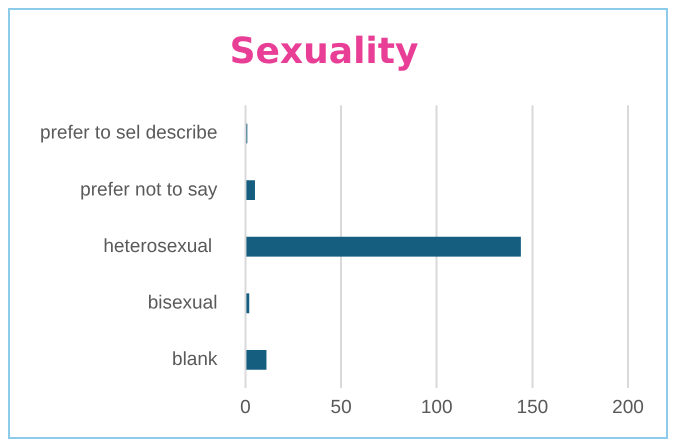 This screenshot has height=445, width=674. Describe the element at coordinates (628, 407) in the screenshot. I see `x-tick-label: 200` at that location.